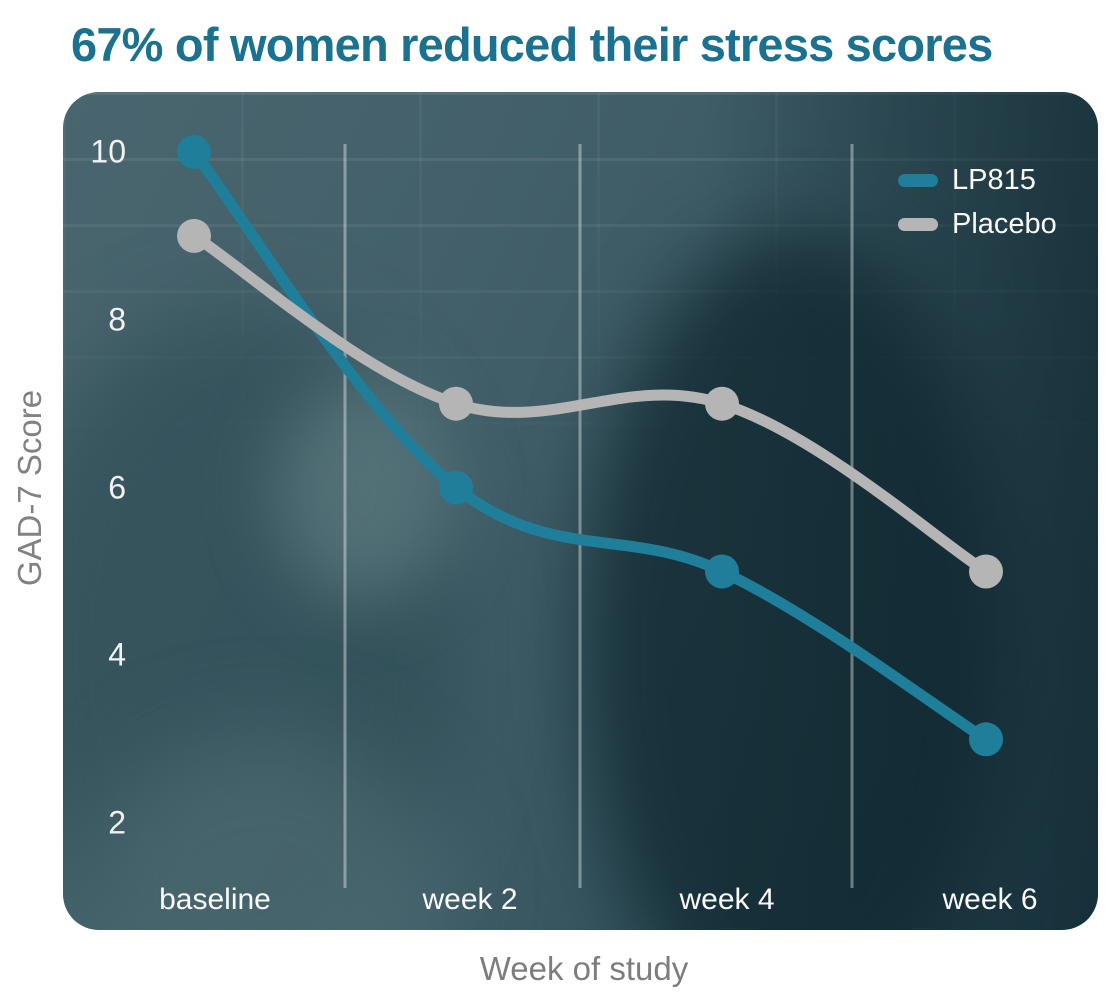 The height and width of the screenshot is (1003, 1119). Describe the element at coordinates (990, 899) in the screenshot. I see `x-tick-label: week 6` at that location.